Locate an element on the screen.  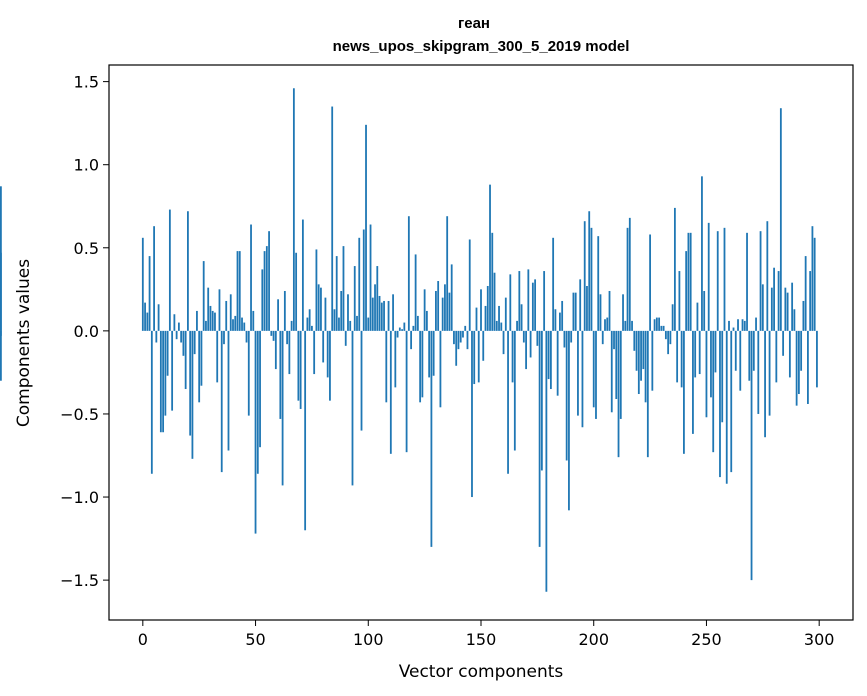
x-tick-label: 250 is located at coordinates (706, 639).